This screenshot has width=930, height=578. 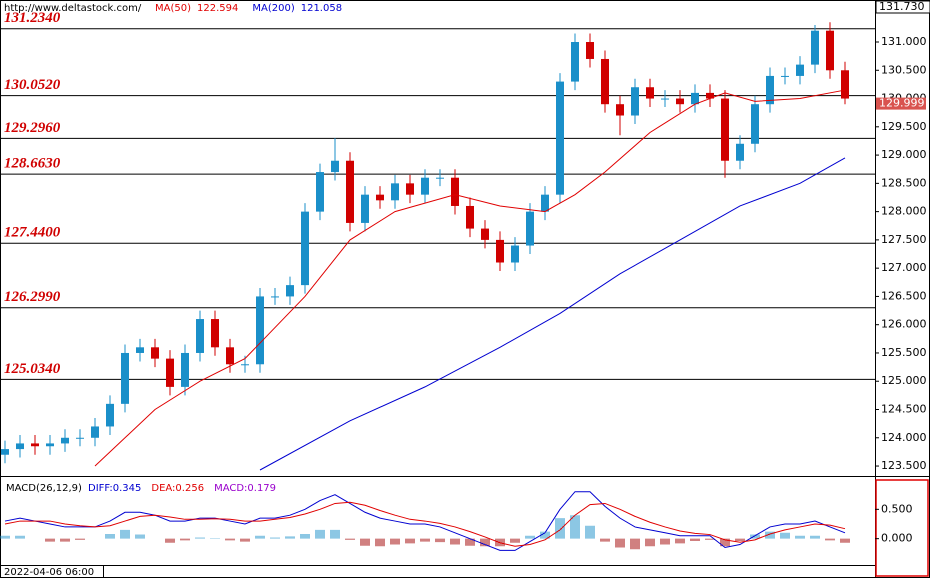 What do you see at coordinates (904, 41) in the screenshot?
I see `y-tick-label: 131.000` at bounding box center [904, 41].